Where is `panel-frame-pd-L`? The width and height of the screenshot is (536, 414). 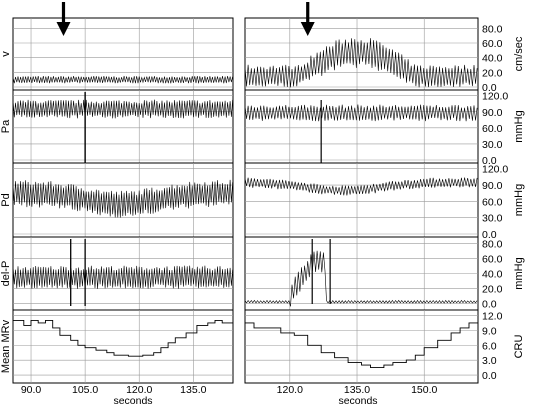 panel-frame-pd-L is located at coordinates (123, 200).